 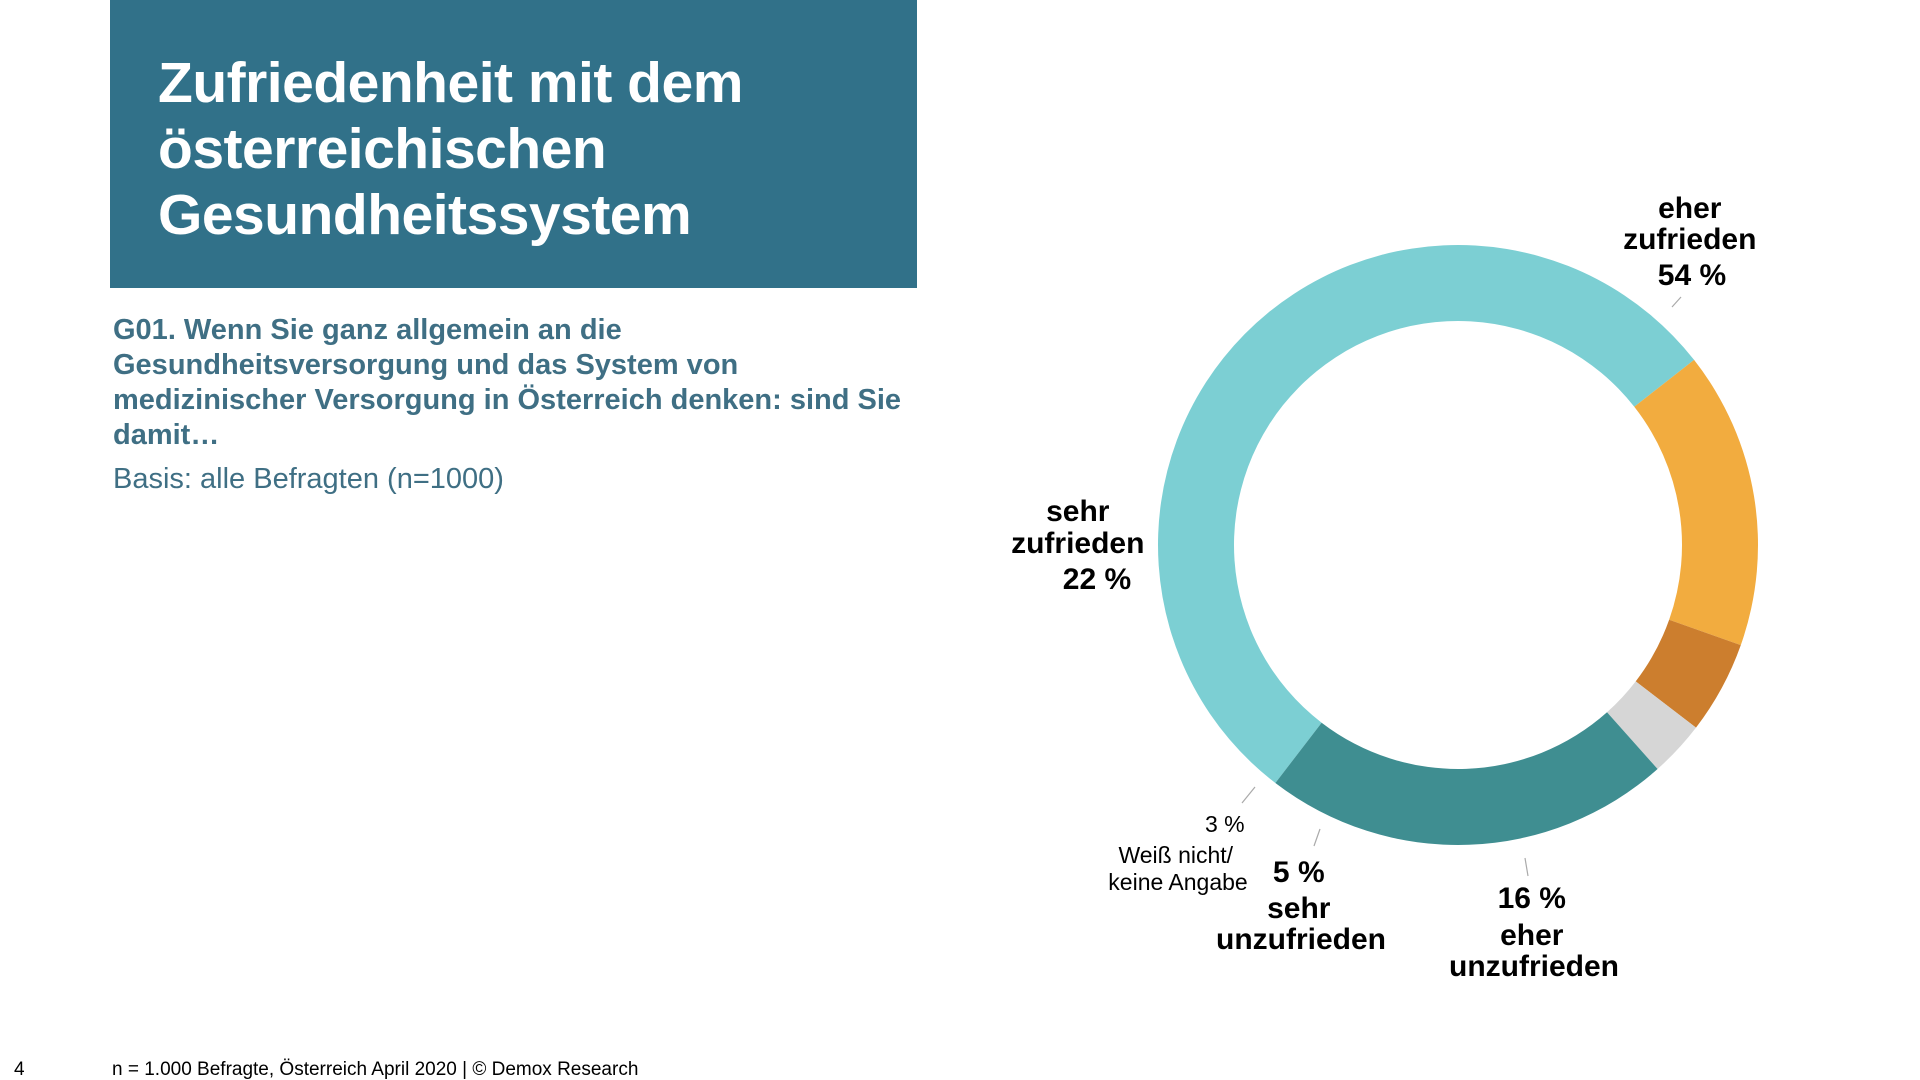 I want to click on slice-weiß-nicht-keine-angabe, so click(x=1652, y=725).